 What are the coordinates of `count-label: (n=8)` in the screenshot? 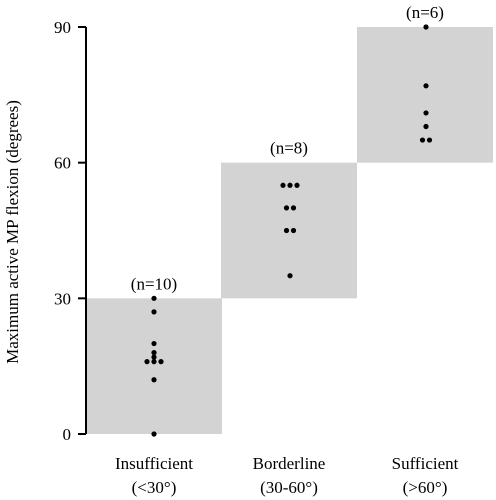 It's located at (289, 148).